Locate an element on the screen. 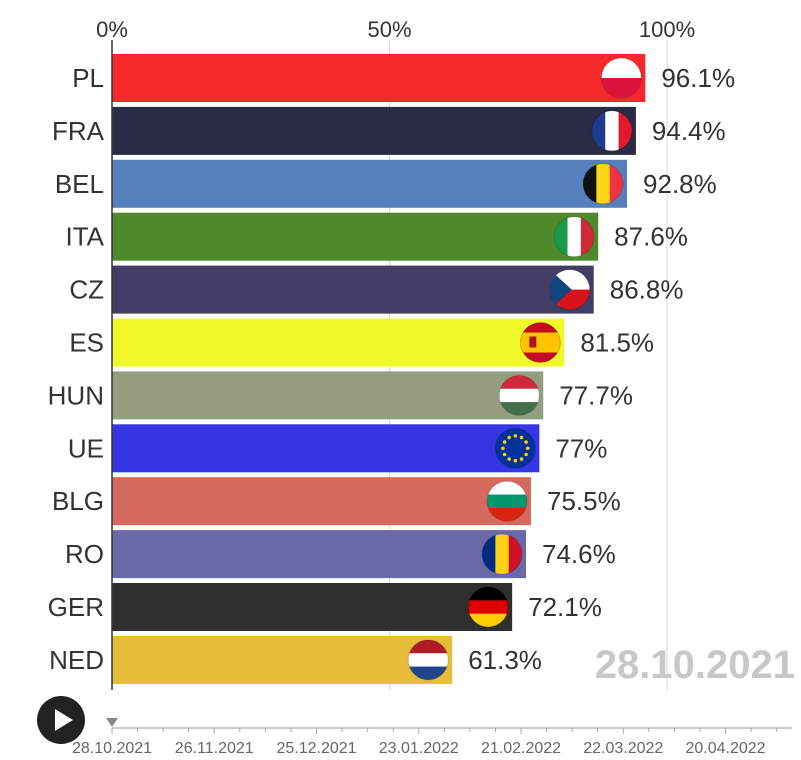 Image resolution: width=801 pixels, height=760 pixels. flag-bulgaria-icon is located at coordinates (507, 501).